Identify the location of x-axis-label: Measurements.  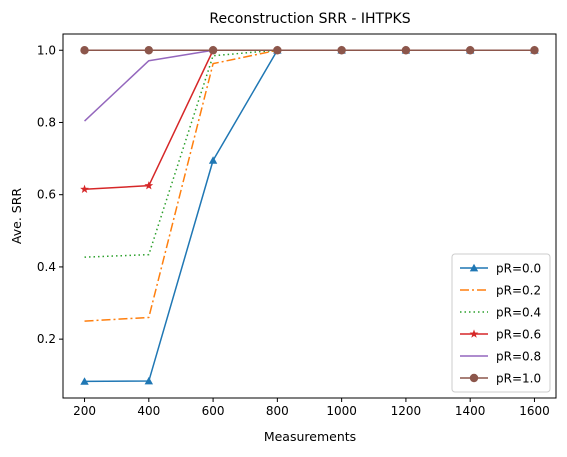
(310, 436).